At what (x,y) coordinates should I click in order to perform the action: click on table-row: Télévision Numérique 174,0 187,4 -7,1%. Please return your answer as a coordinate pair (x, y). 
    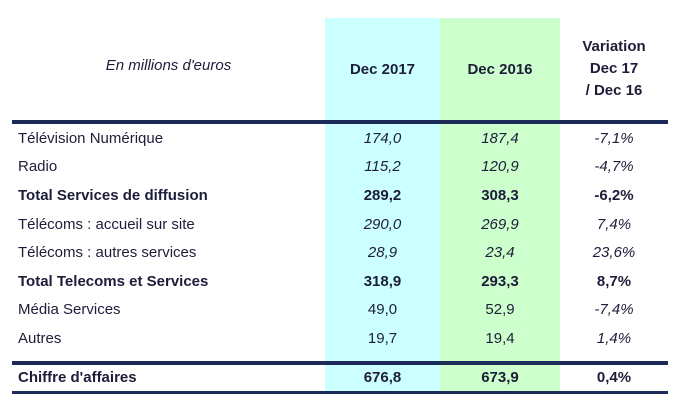
    Looking at the image, I should click on (340, 137).